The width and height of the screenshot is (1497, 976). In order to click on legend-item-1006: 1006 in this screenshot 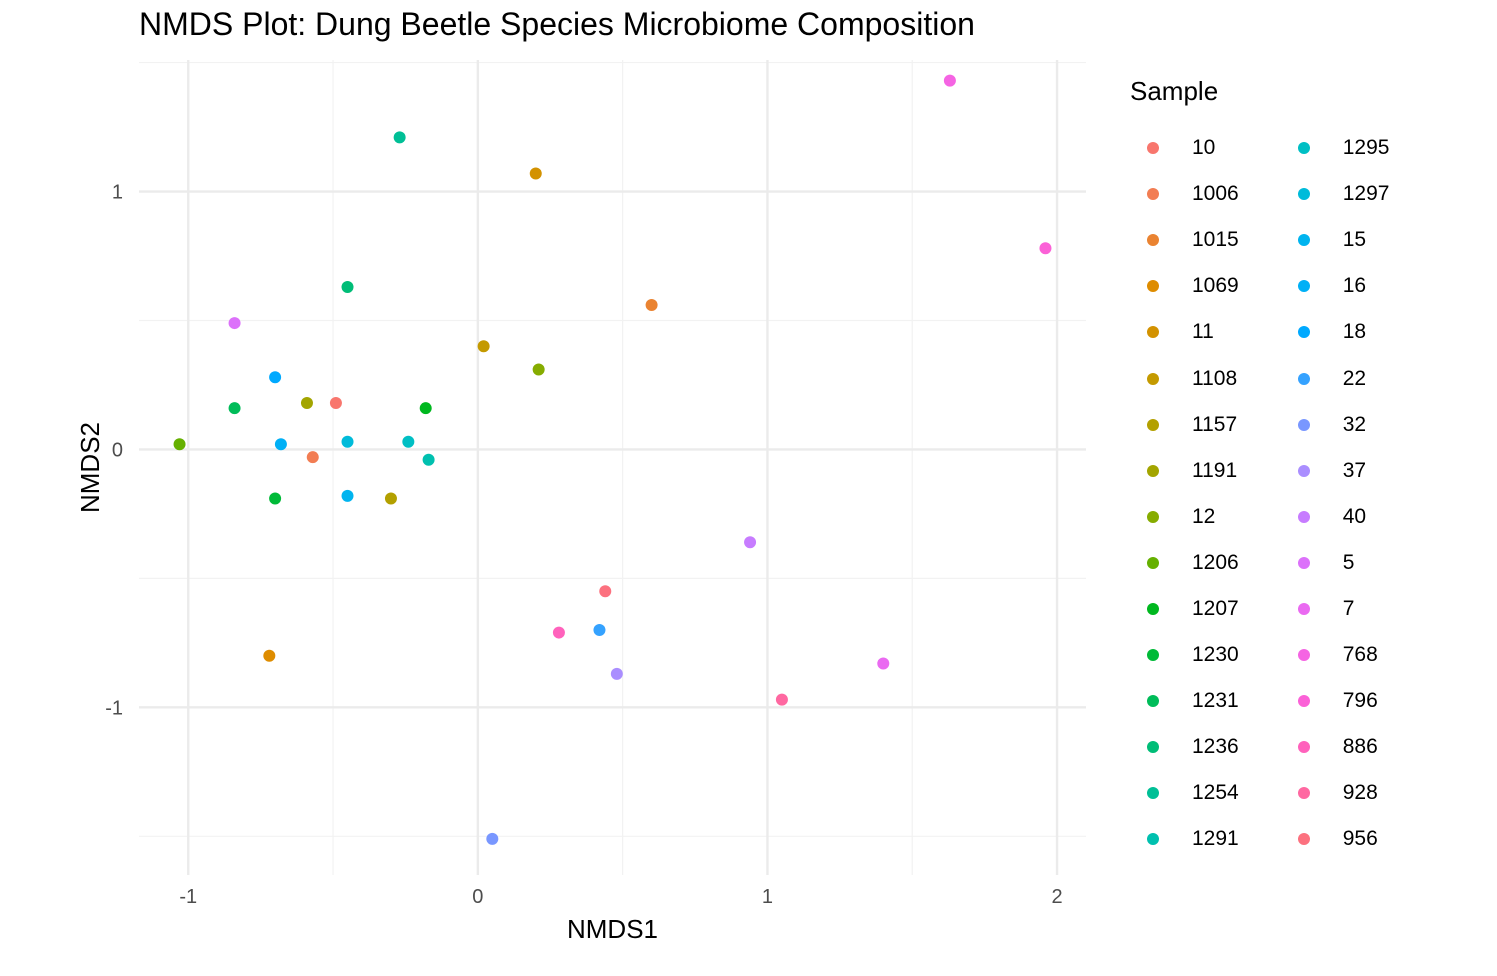, I will do `click(1184, 194)`.